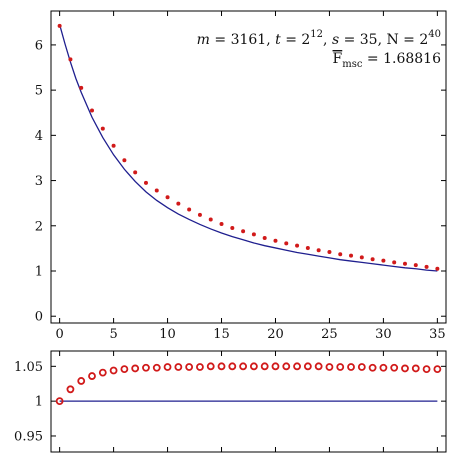 Image resolution: width=474 pixels, height=467 pixels. Describe the element at coordinates (203, 40) in the screenshot. I see `anno-m-var: m` at that location.